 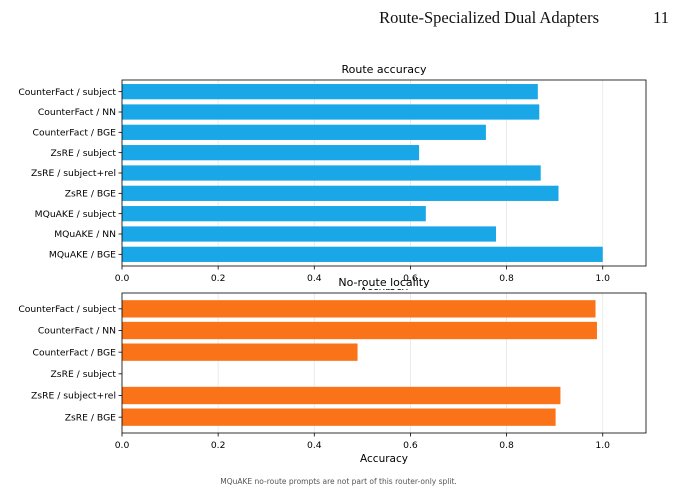 I want to click on noroute-xtick-label-4: 0.8, so click(x=506, y=445).